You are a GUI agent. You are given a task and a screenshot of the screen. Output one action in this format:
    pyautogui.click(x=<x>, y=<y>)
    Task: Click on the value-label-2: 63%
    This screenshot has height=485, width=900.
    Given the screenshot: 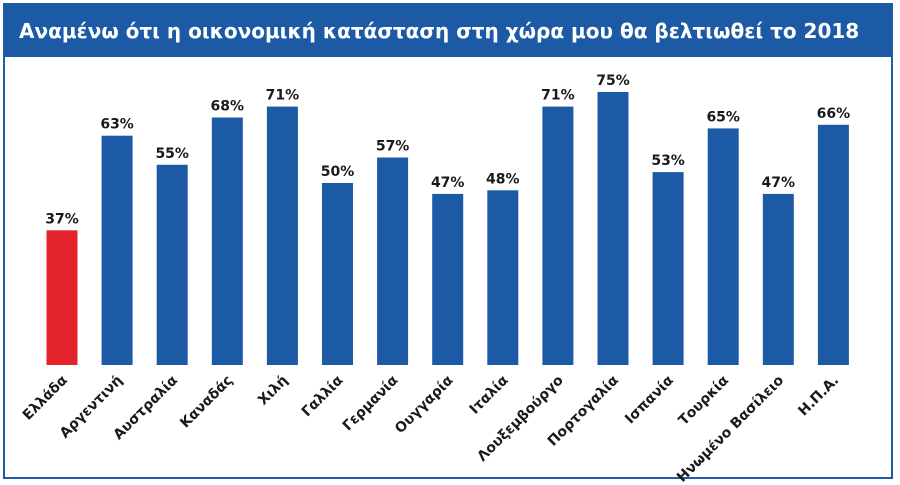 What is the action you would take?
    pyautogui.click(x=117, y=125)
    